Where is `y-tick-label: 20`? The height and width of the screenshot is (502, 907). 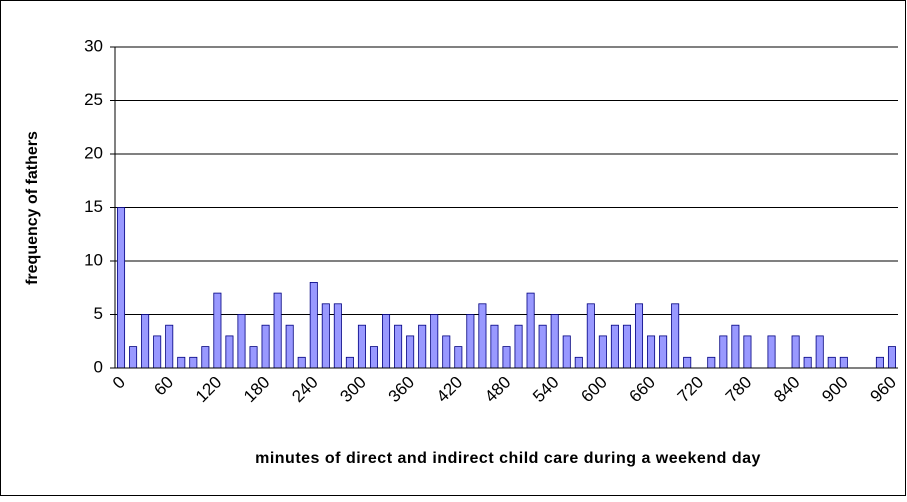
y-tick-label: 20 is located at coordinates (93, 152).